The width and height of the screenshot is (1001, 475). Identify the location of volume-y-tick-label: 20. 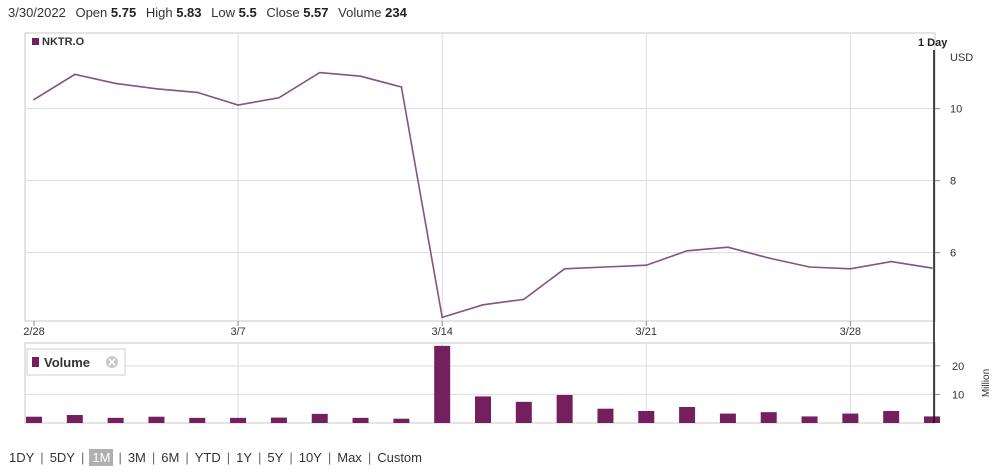
(958, 367).